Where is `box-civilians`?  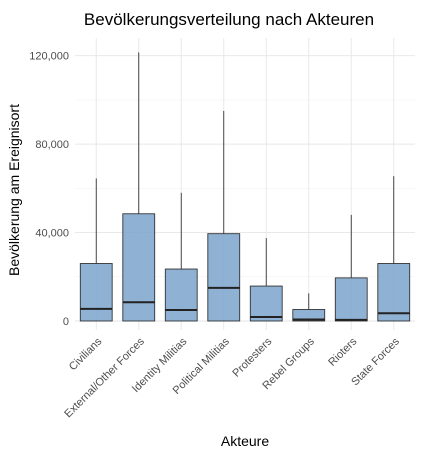
box-civilians is located at coordinates (96, 250).